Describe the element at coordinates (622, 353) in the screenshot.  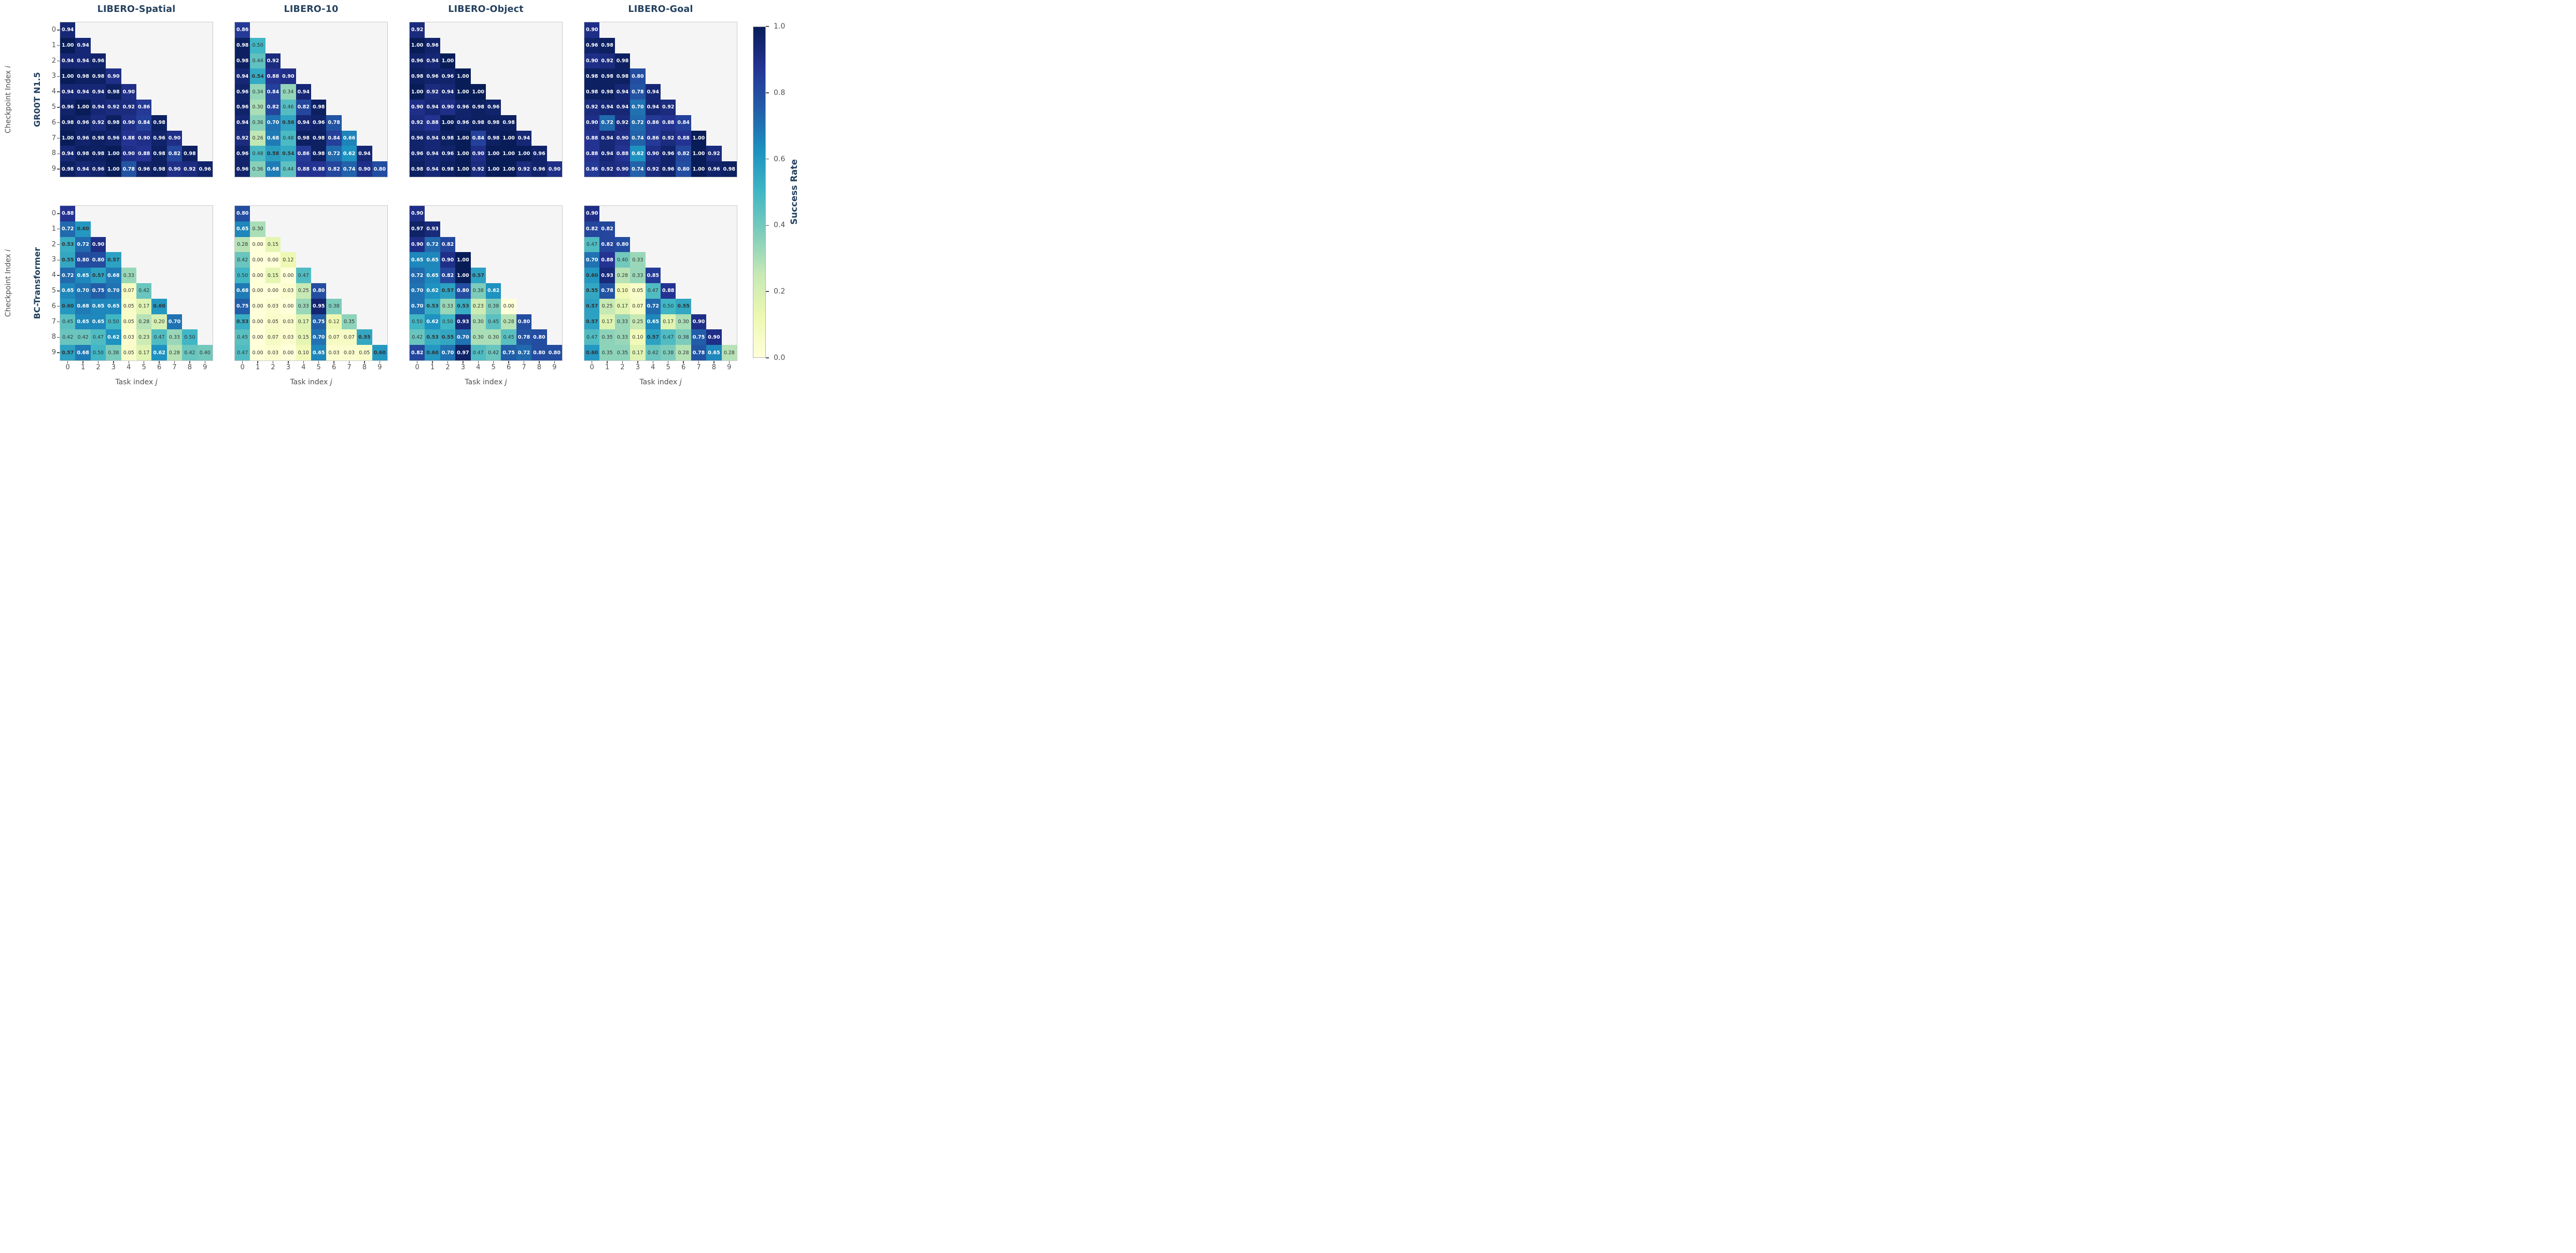
I see `heatmap-cell: 0.35` at that location.